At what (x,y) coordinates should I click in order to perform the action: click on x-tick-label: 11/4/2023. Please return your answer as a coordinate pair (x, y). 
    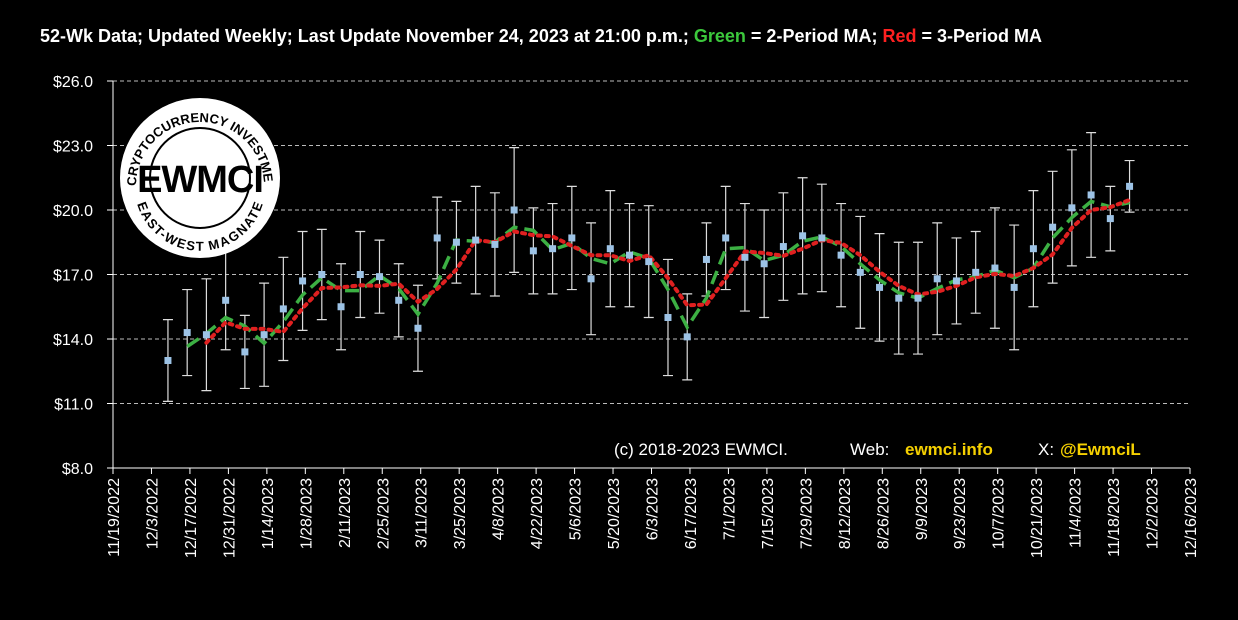
    Looking at the image, I should click on (1076, 513).